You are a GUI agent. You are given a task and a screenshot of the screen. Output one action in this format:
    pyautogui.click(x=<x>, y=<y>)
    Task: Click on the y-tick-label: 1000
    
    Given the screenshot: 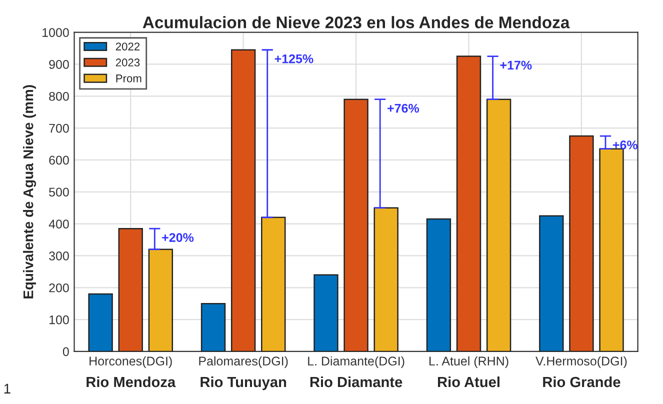 What is the action you would take?
    pyautogui.click(x=55, y=32)
    